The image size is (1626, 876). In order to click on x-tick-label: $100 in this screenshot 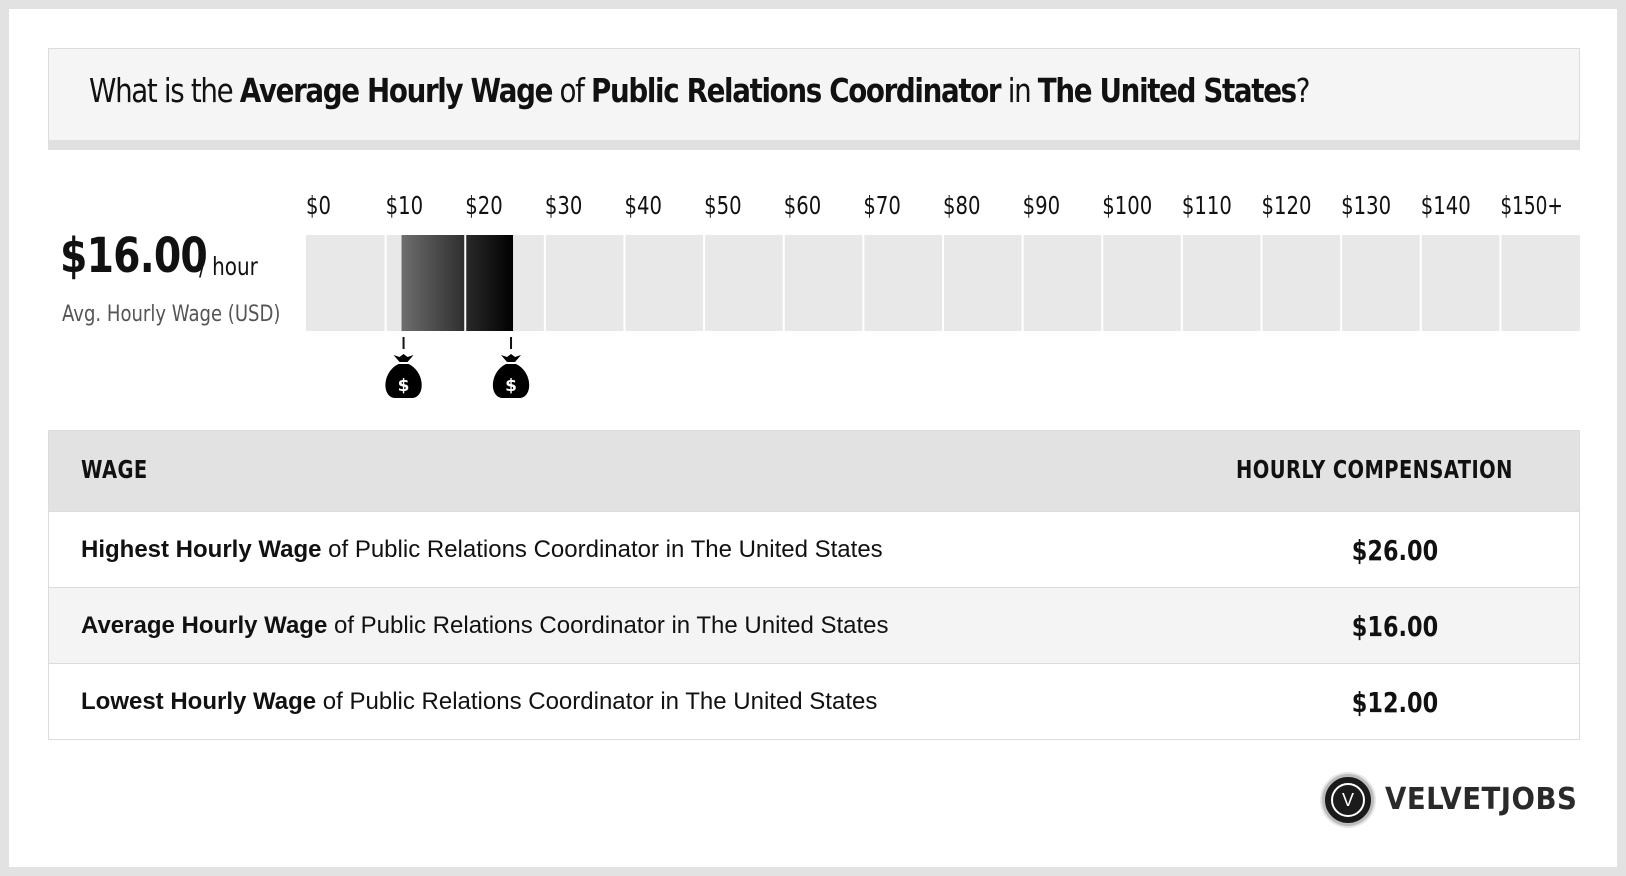, I will do `click(1127, 205)`.